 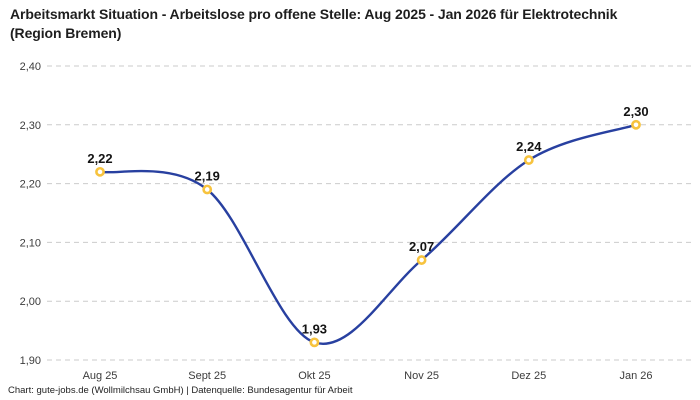 I want to click on data-point-label: 1,93, so click(x=314, y=328).